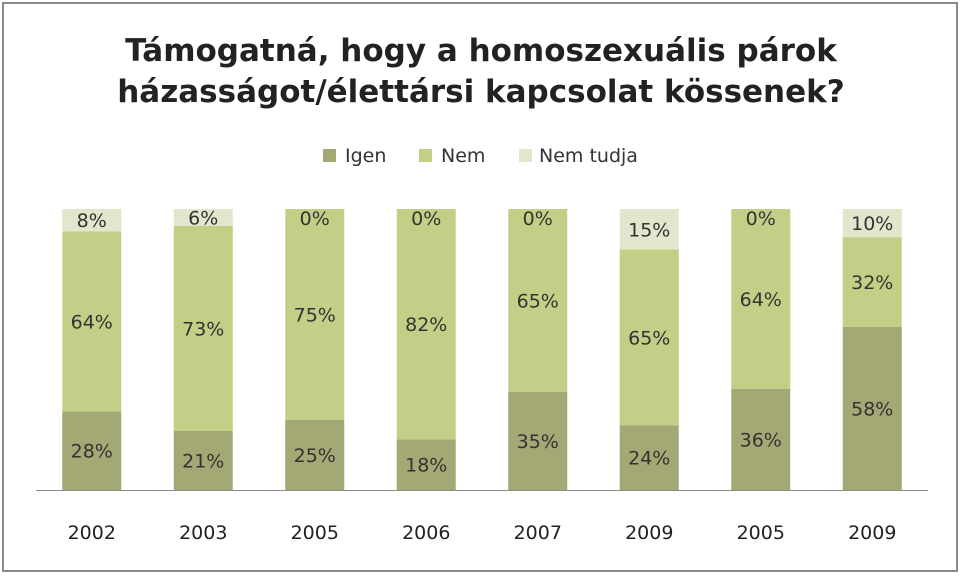  Describe the element at coordinates (761, 533) in the screenshot. I see `x-tick-label-6: 2005` at that location.